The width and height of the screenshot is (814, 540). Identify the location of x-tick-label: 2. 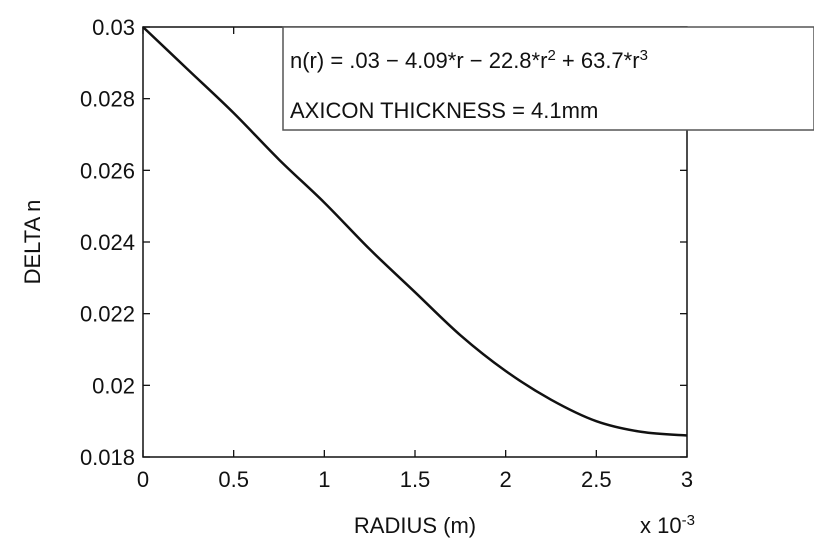
(506, 479).